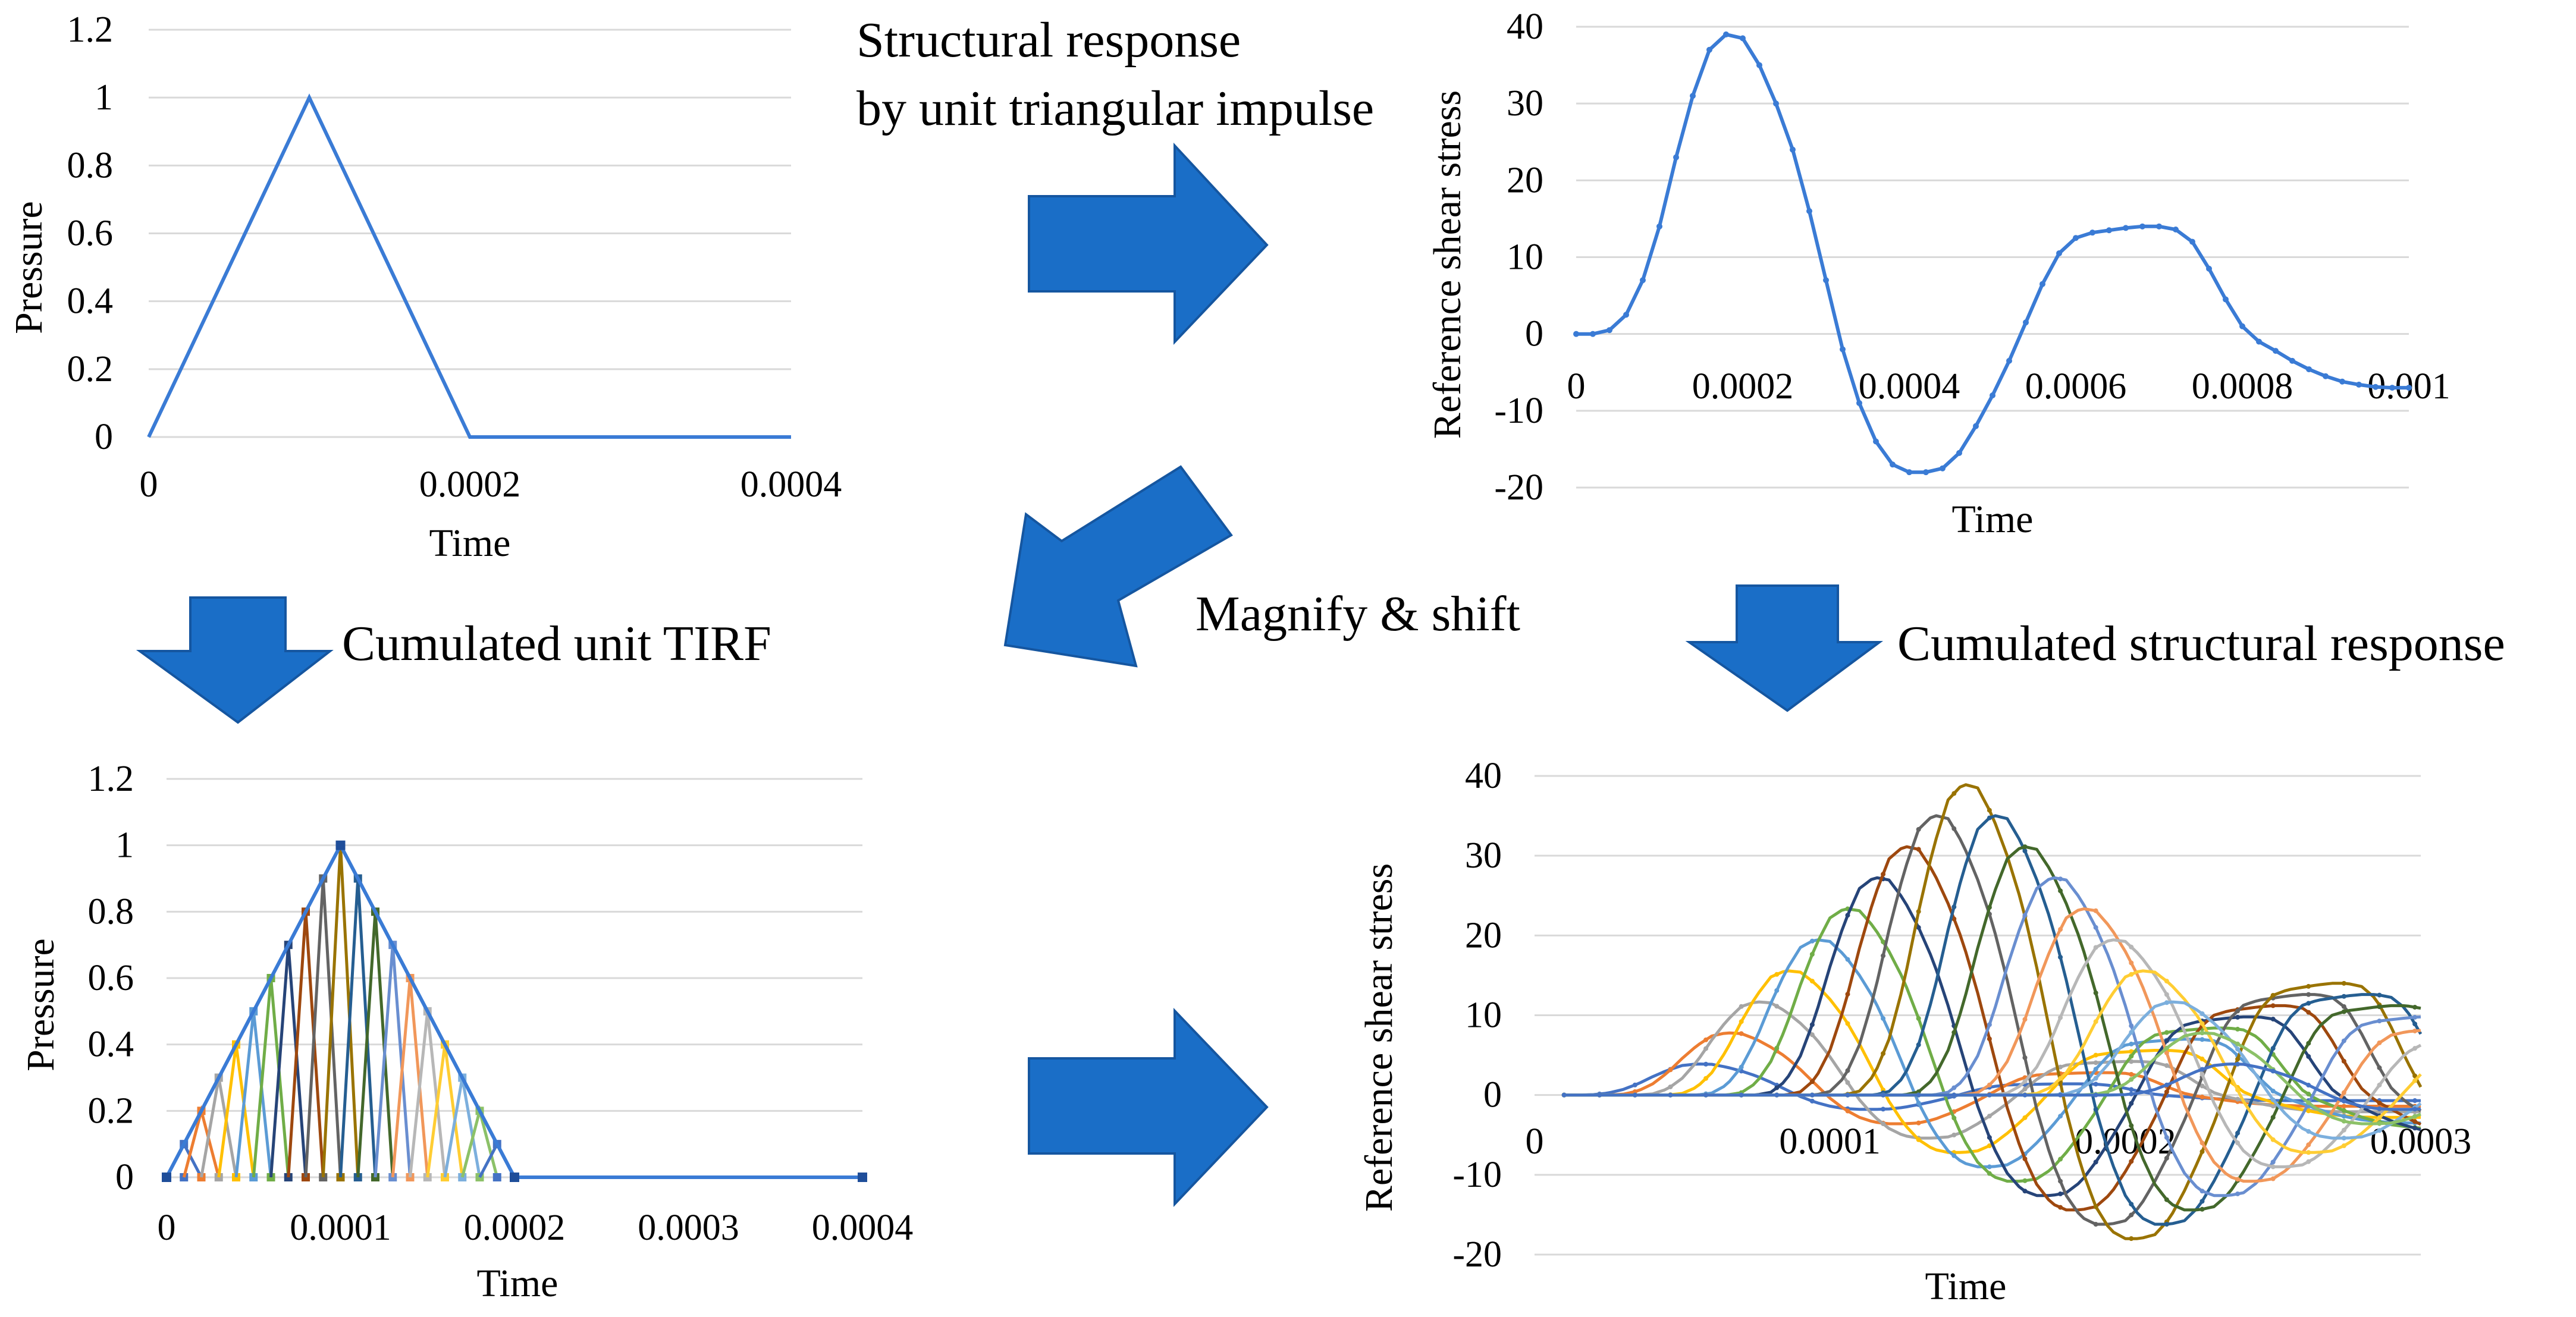 The image size is (2576, 1317). Describe the element at coordinates (1525, 27) in the screenshot. I see `y-tick-label: 40` at that location.